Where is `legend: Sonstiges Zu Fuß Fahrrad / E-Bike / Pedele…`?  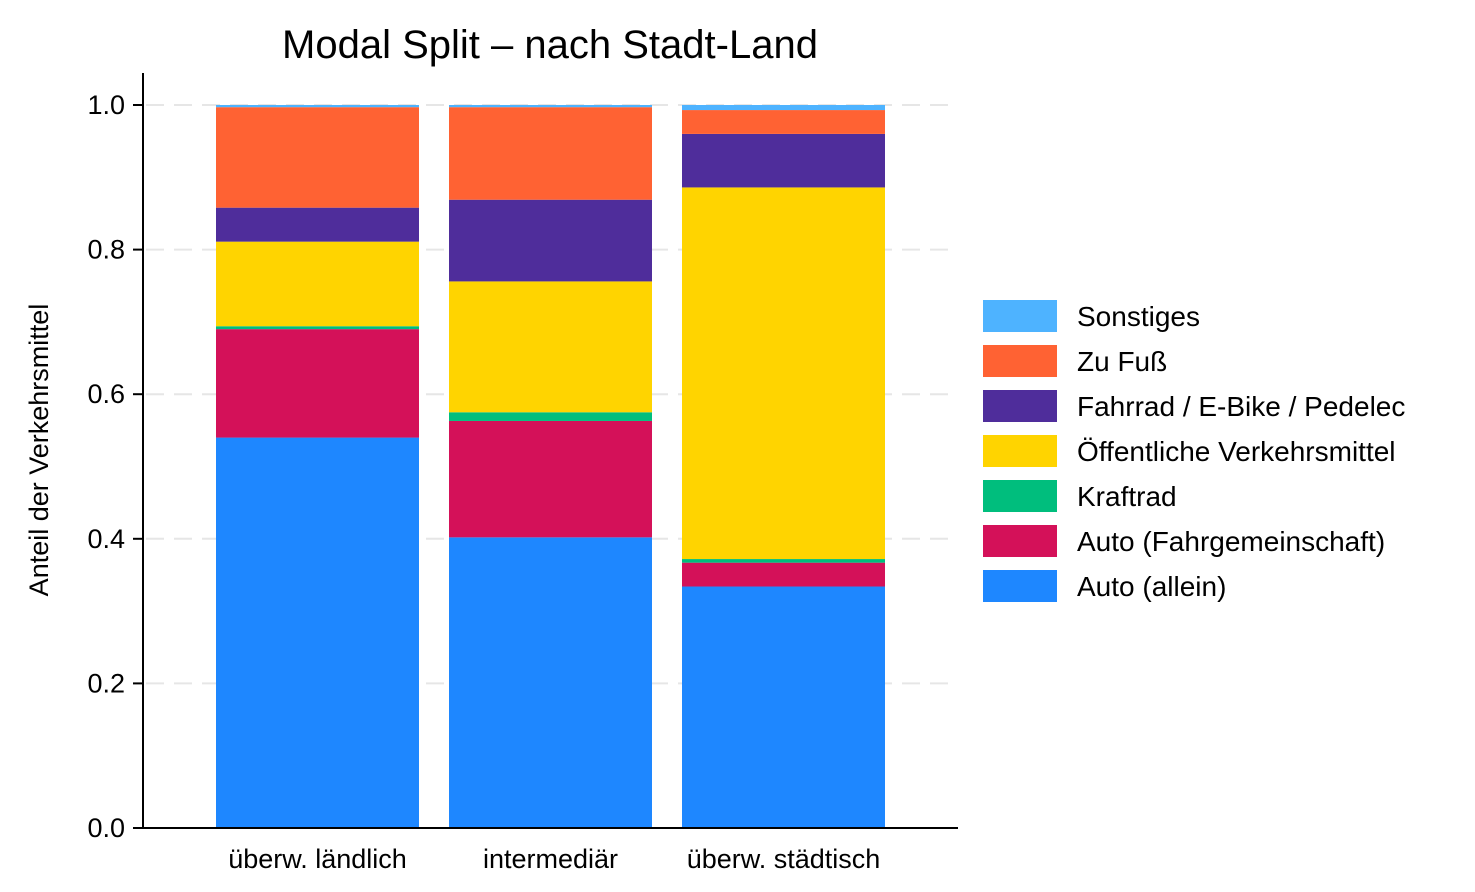 legend: Sonstiges Zu Fuß Fahrrad / E-Bike / Pedele… is located at coordinates (1194, 451).